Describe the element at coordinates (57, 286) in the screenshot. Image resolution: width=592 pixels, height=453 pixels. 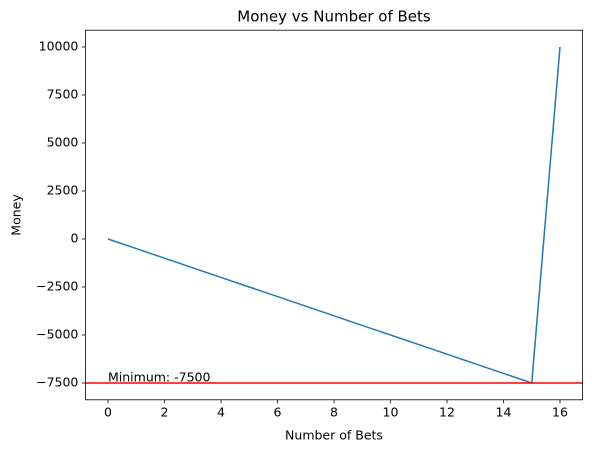
I see `y-tick-label: −2500` at that location.